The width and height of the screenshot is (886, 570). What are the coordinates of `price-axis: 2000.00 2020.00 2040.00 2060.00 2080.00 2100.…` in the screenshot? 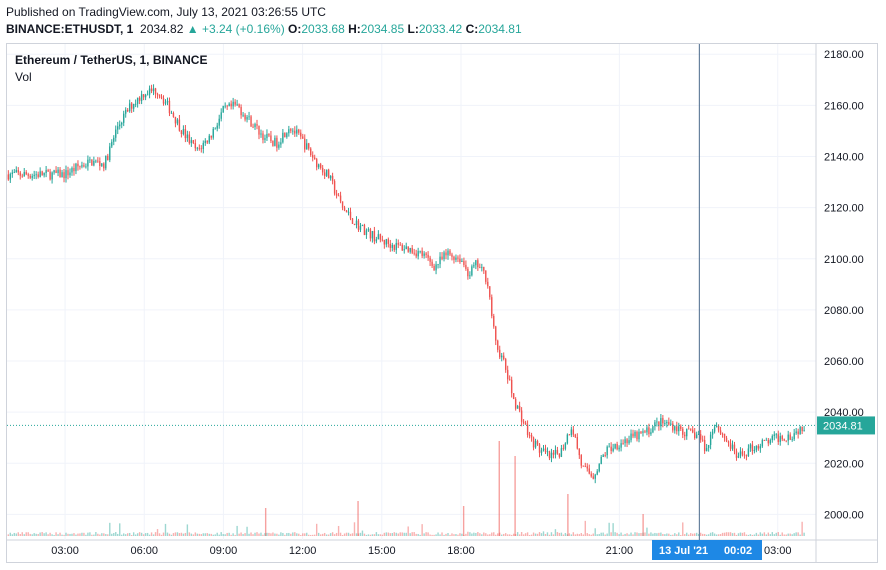 It's located at (844, 285).